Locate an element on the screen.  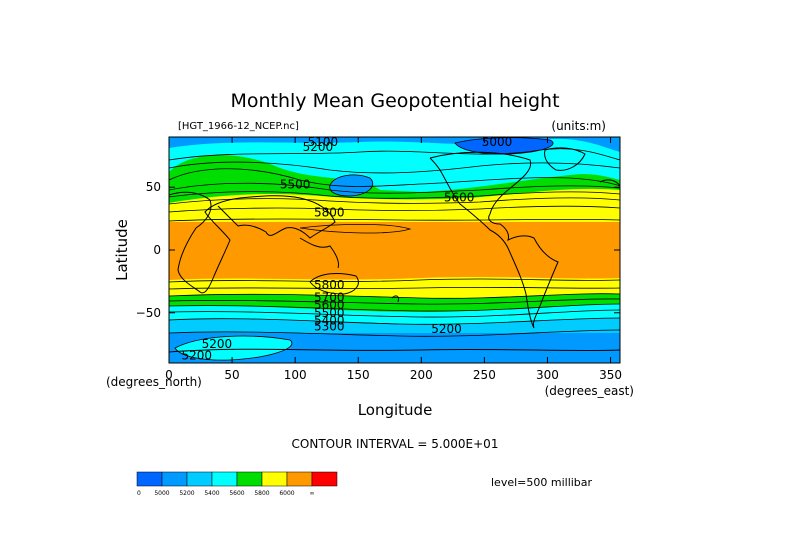
band-5800-6000-tropics is located at coordinates (394, 252).